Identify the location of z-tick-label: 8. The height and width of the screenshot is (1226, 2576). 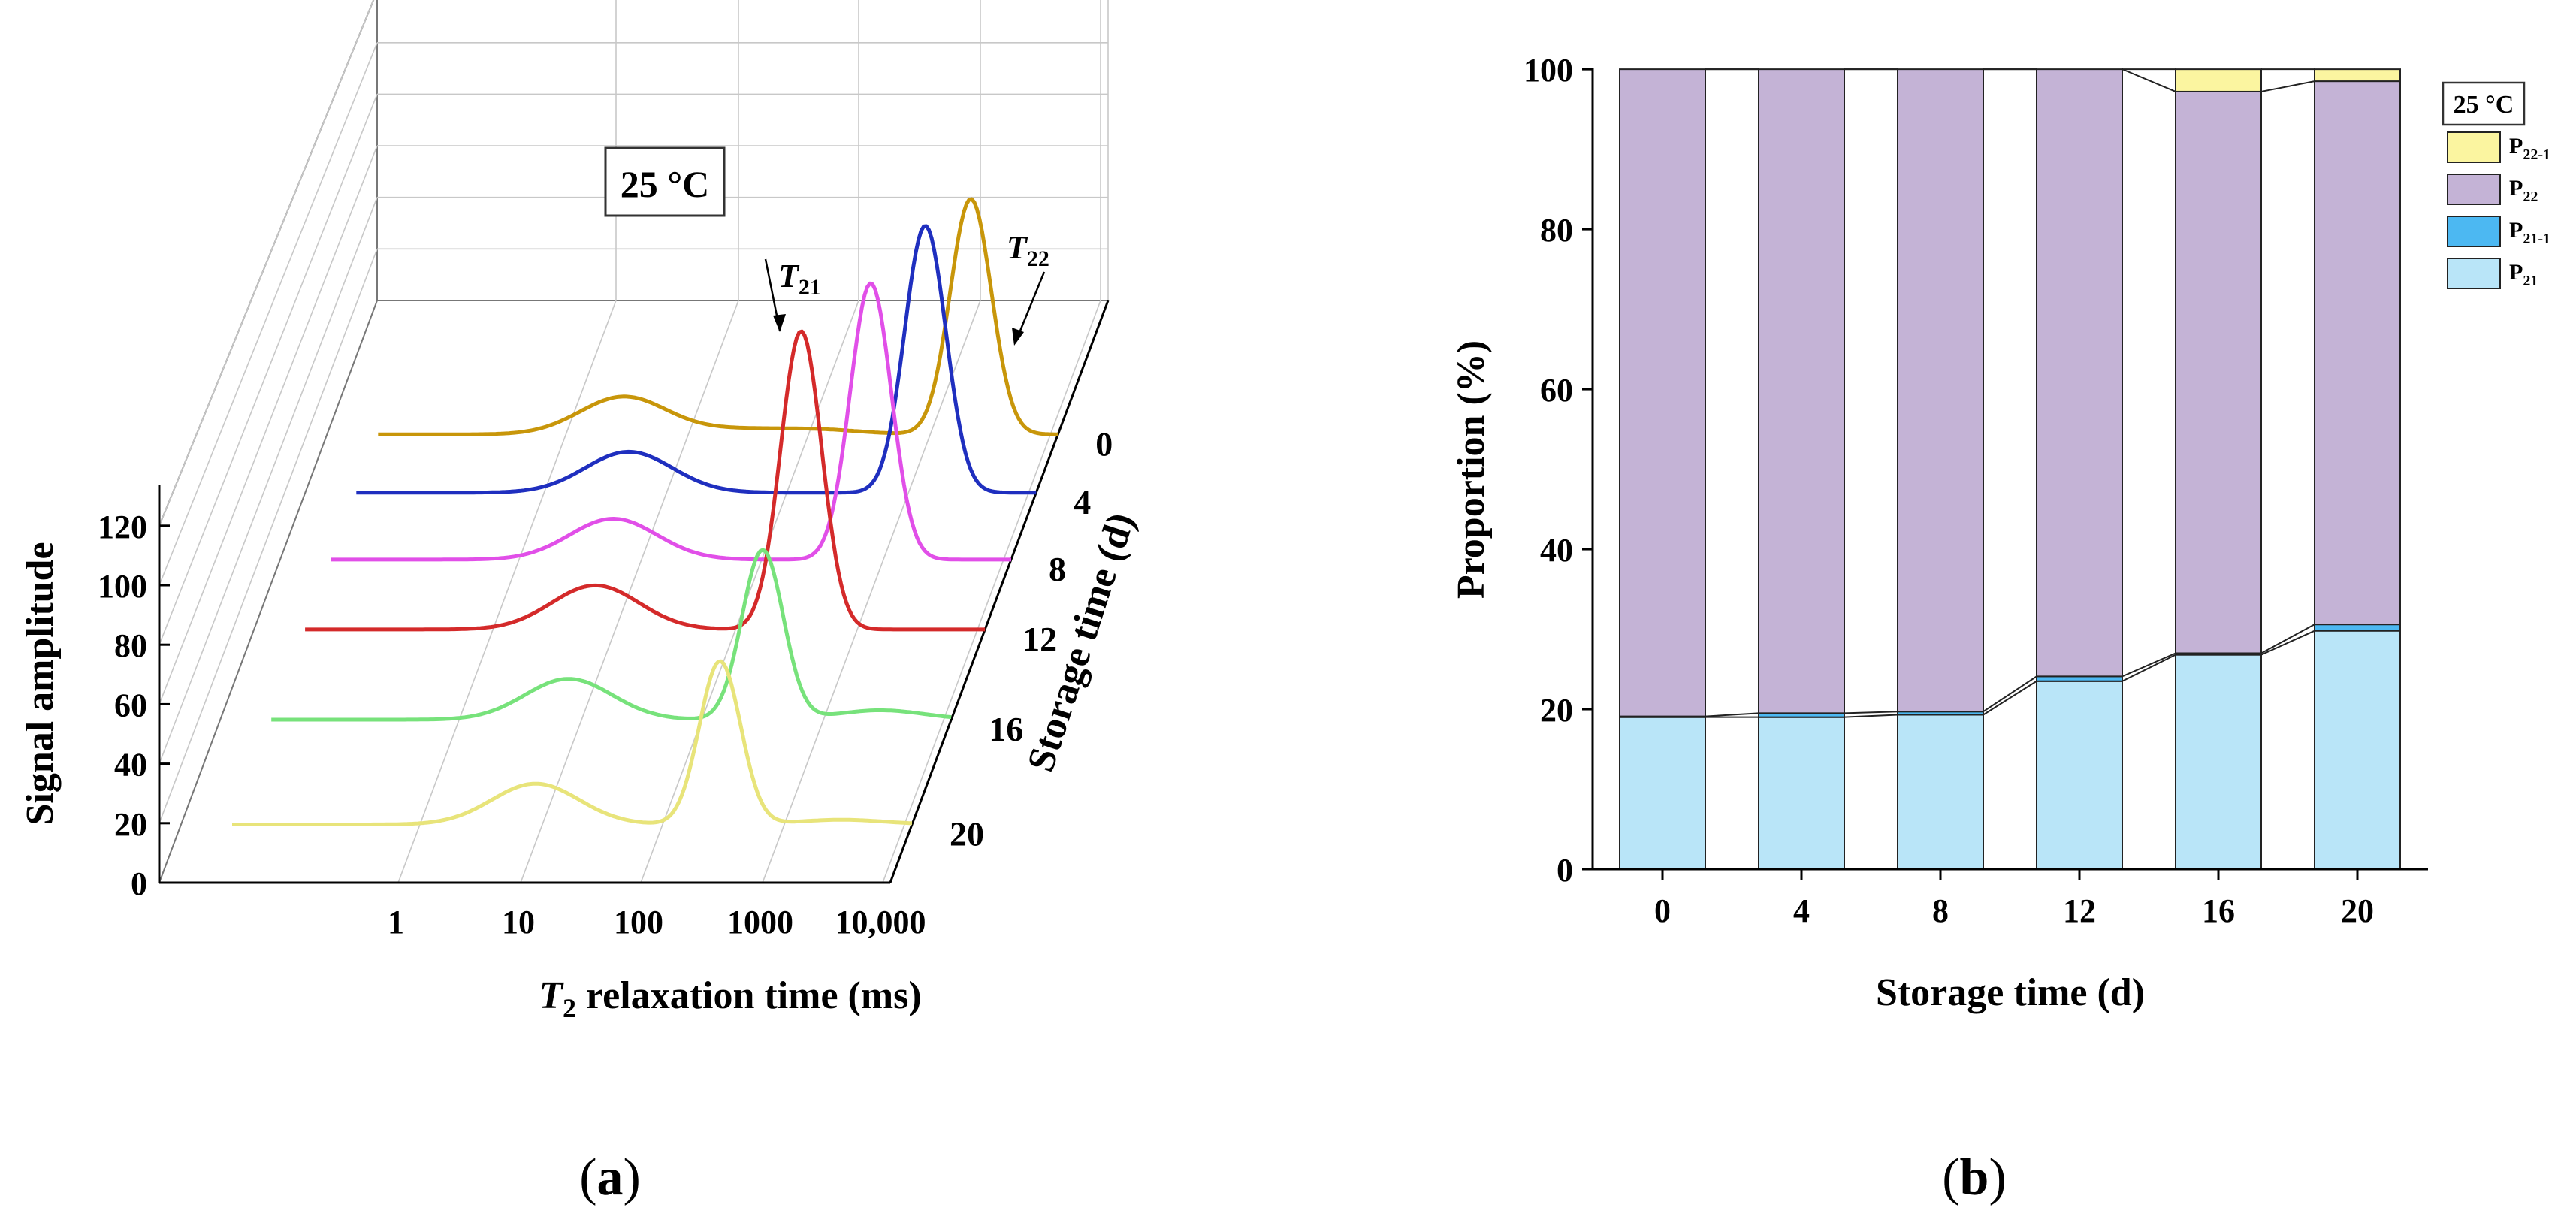
(1057, 569).